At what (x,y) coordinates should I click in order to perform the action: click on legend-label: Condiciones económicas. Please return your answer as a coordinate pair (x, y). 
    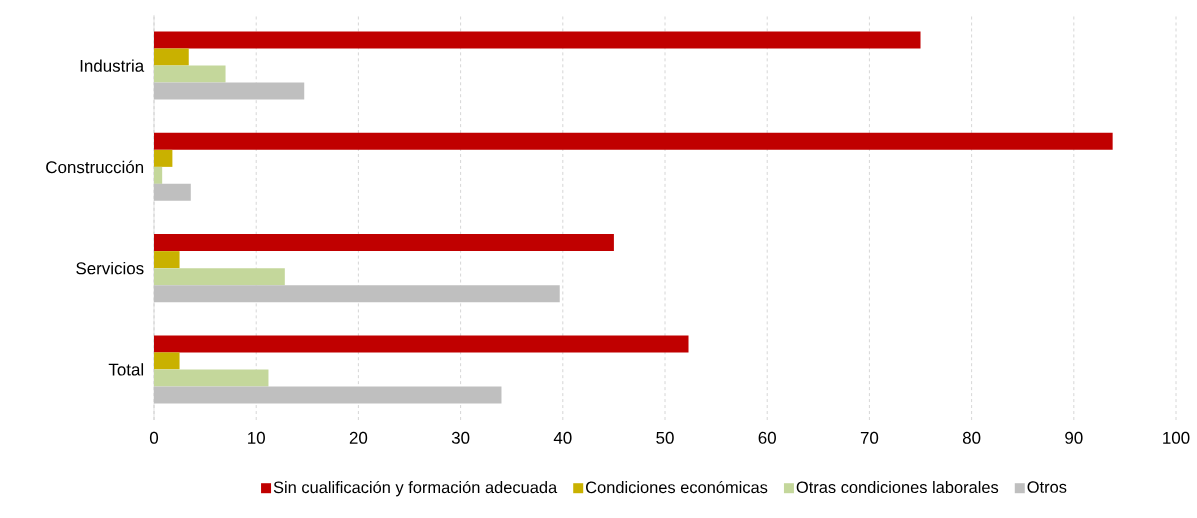
    Looking at the image, I should click on (677, 487).